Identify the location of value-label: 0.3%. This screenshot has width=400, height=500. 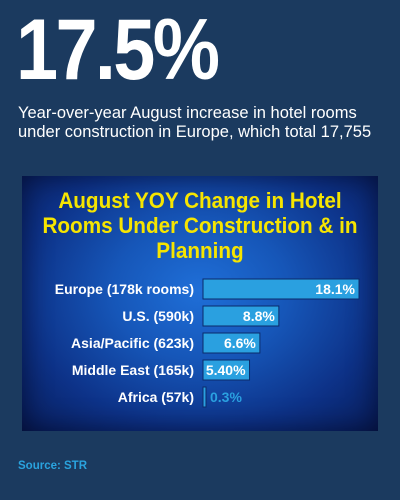
(226, 397).